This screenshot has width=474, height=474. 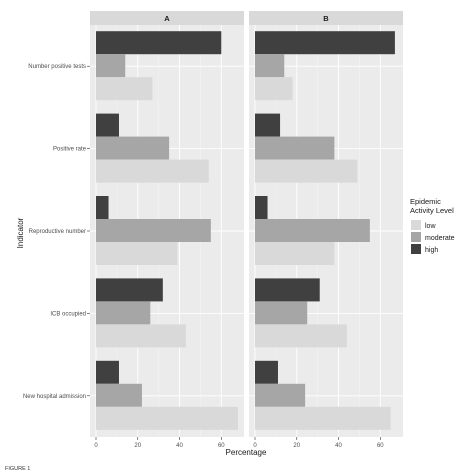 I want to click on legend-swatch-low, so click(x=416, y=225).